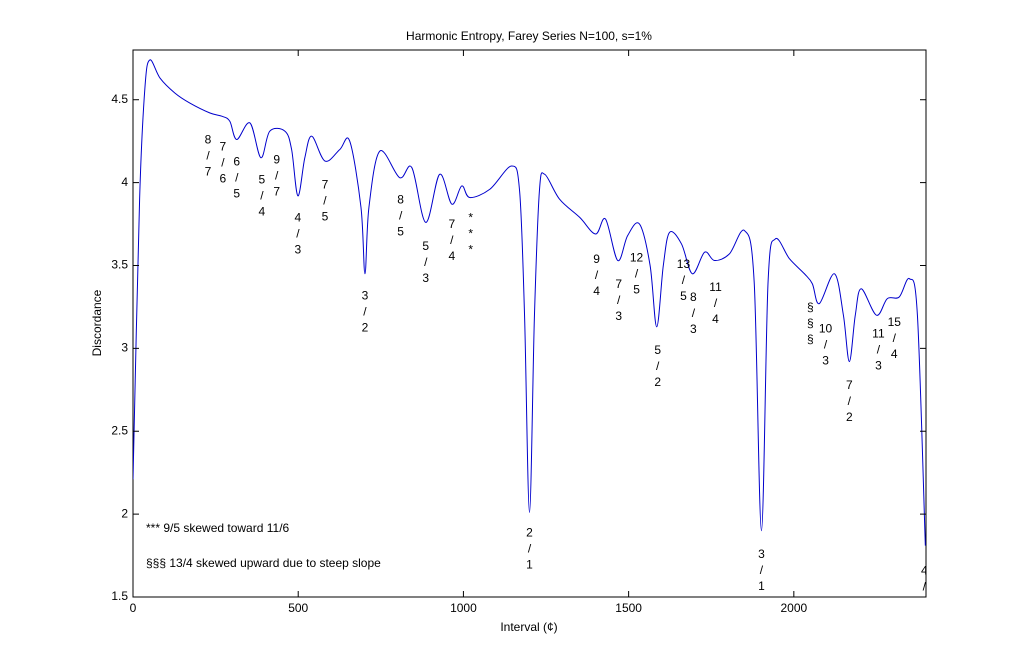  I want to click on y-tick-label: 4.5, so click(119, 99).